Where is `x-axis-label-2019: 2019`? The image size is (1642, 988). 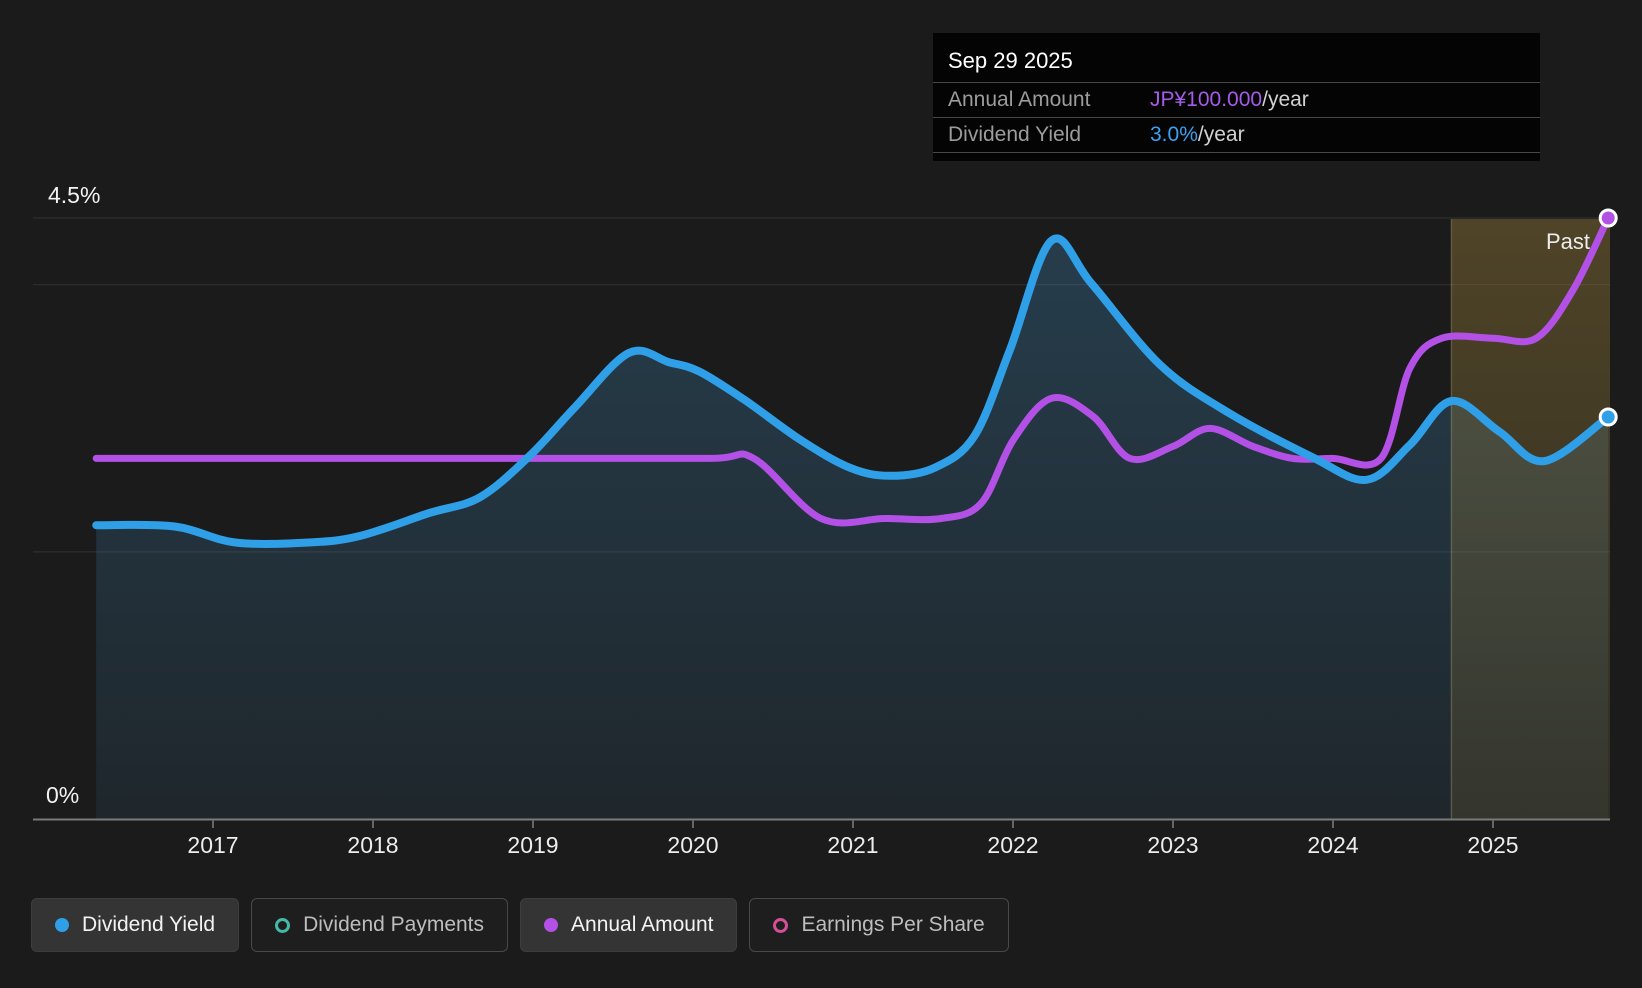 x-axis-label-2019: 2019 is located at coordinates (533, 845).